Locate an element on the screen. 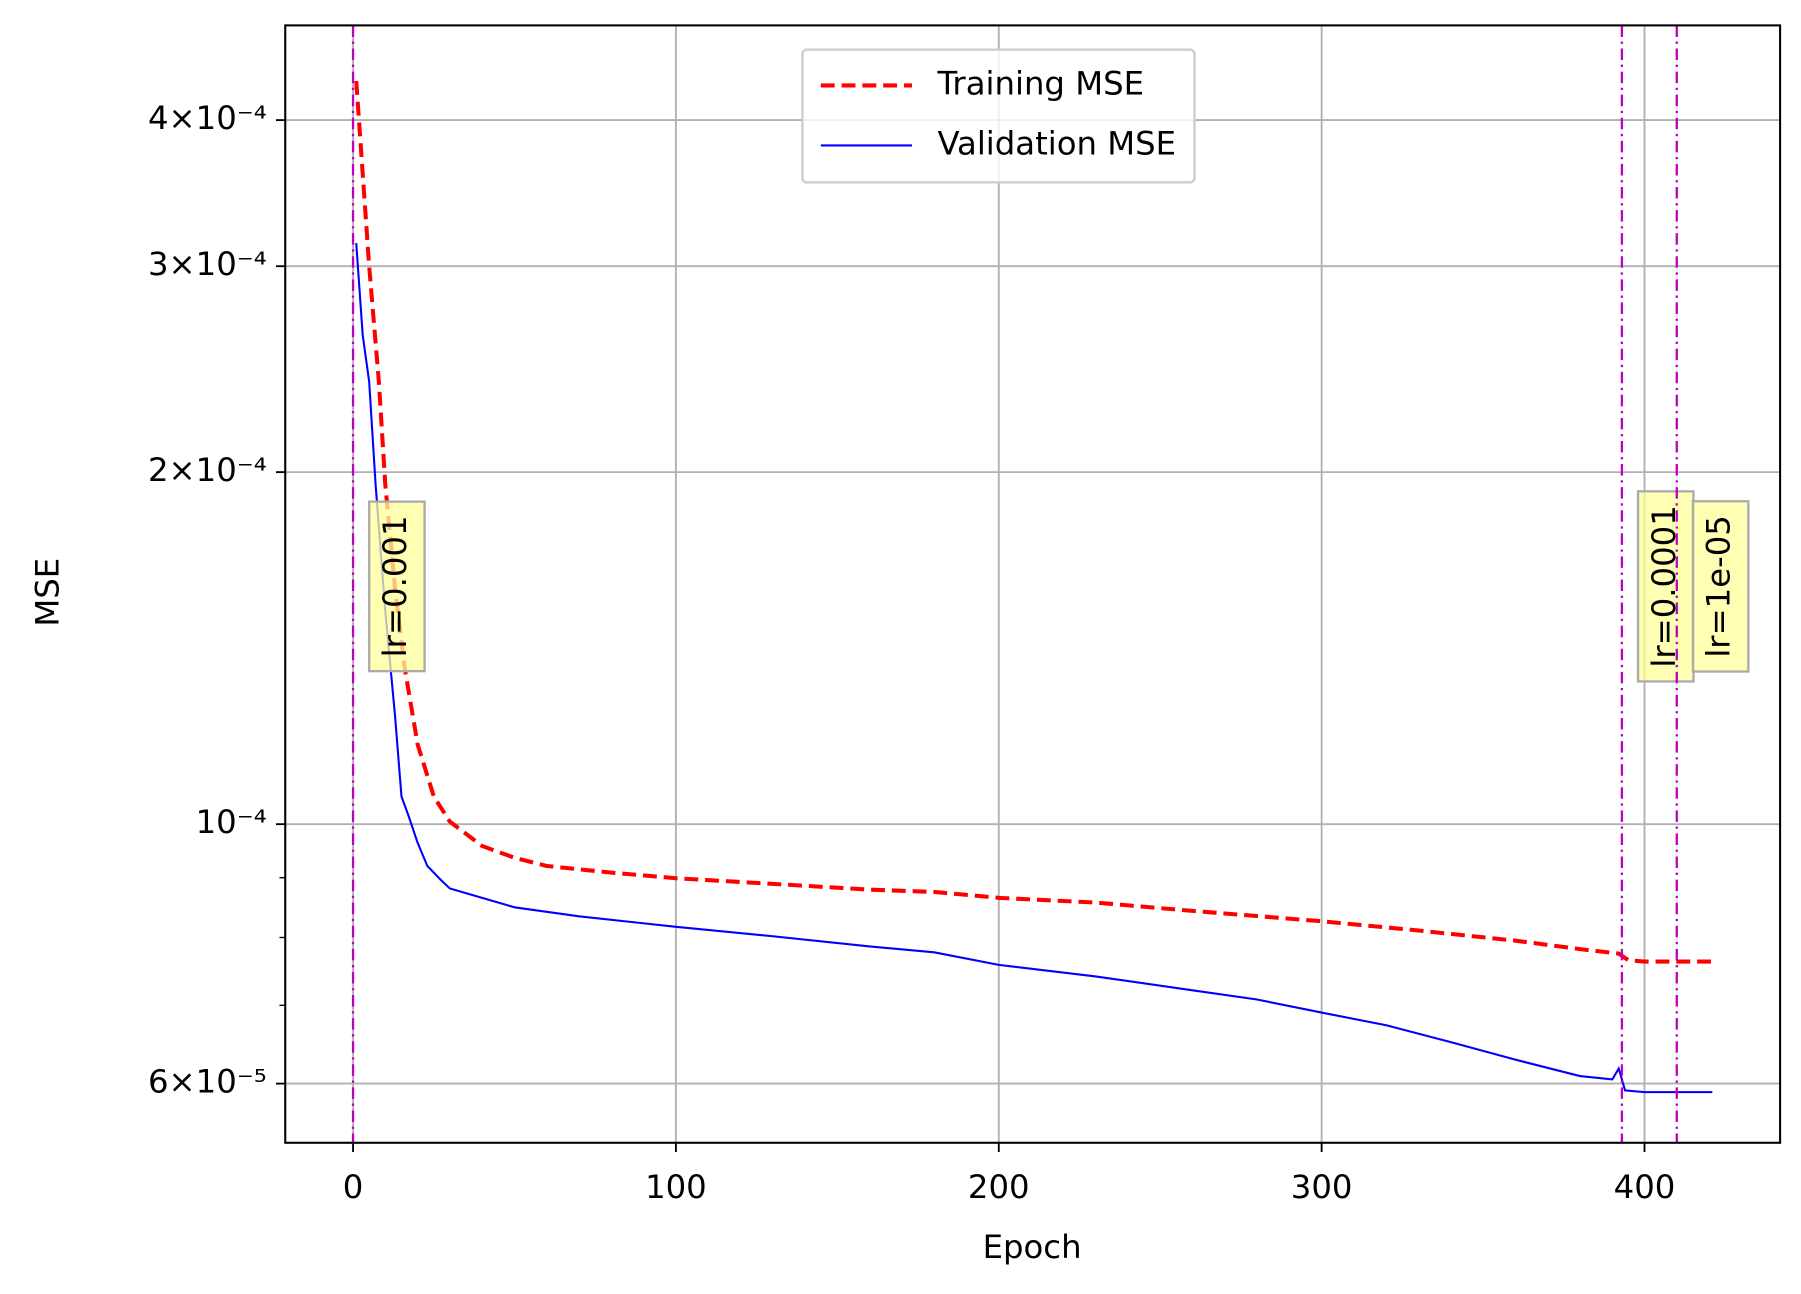 The image size is (1801, 1294). y-tick-label: 4×10⁻⁴ is located at coordinates (207, 118).